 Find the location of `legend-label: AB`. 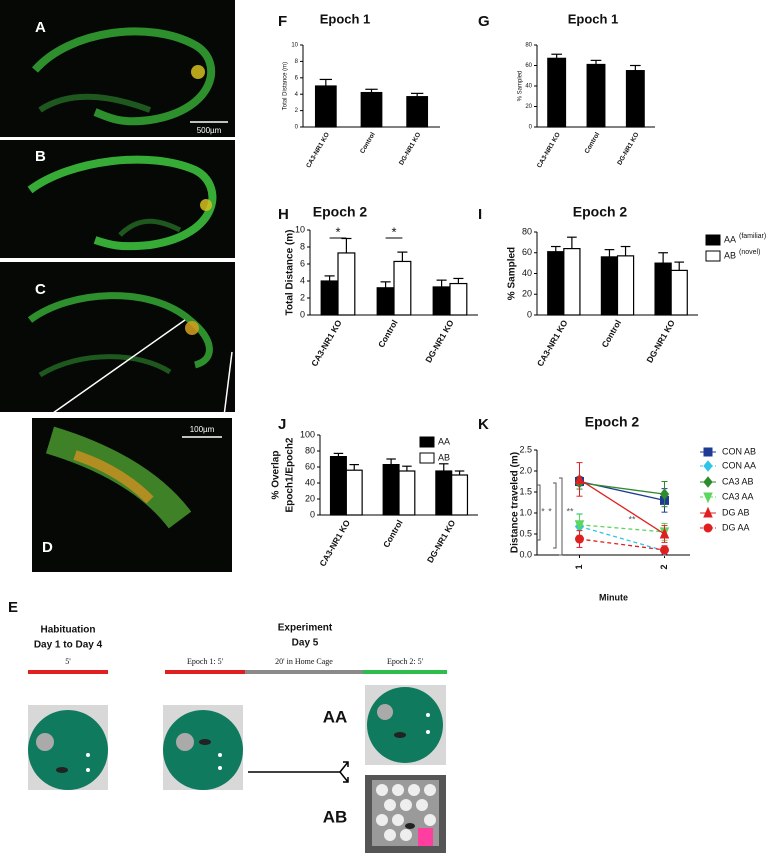

legend-label: AB is located at coordinates (444, 457).